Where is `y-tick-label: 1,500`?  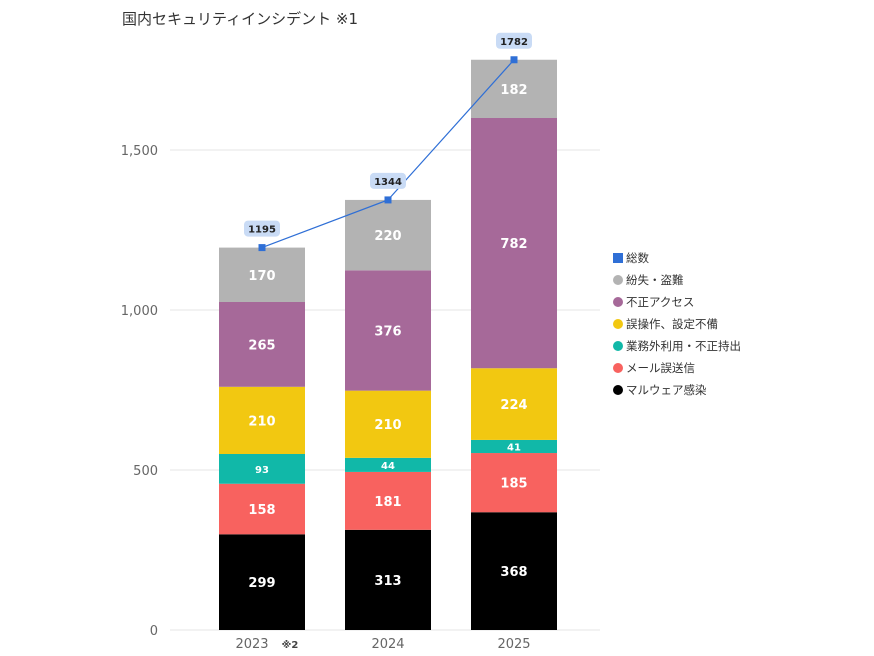
y-tick-label: 1,500 is located at coordinates (139, 151).